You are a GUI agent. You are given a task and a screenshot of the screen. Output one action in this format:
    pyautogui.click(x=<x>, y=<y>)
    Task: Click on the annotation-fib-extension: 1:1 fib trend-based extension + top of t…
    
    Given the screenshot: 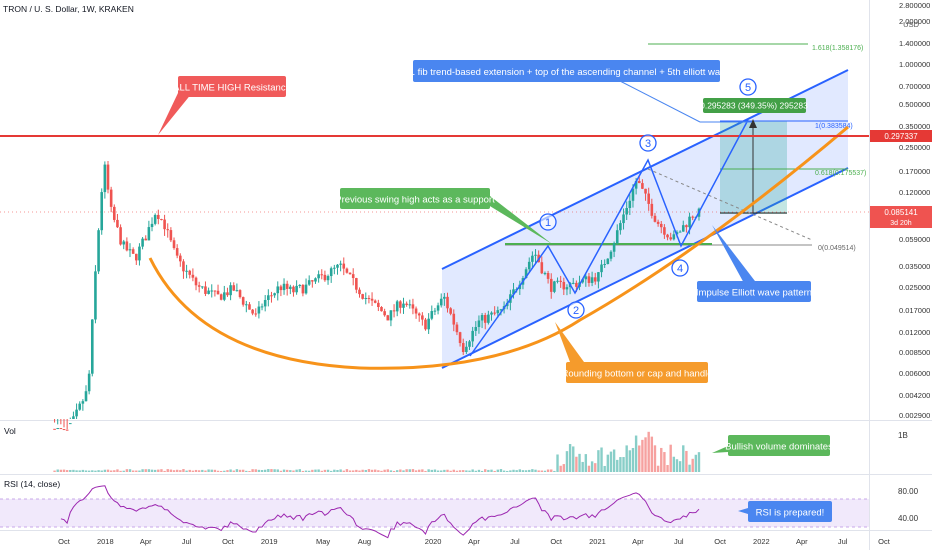 What is the action you would take?
    pyautogui.click(x=566, y=71)
    